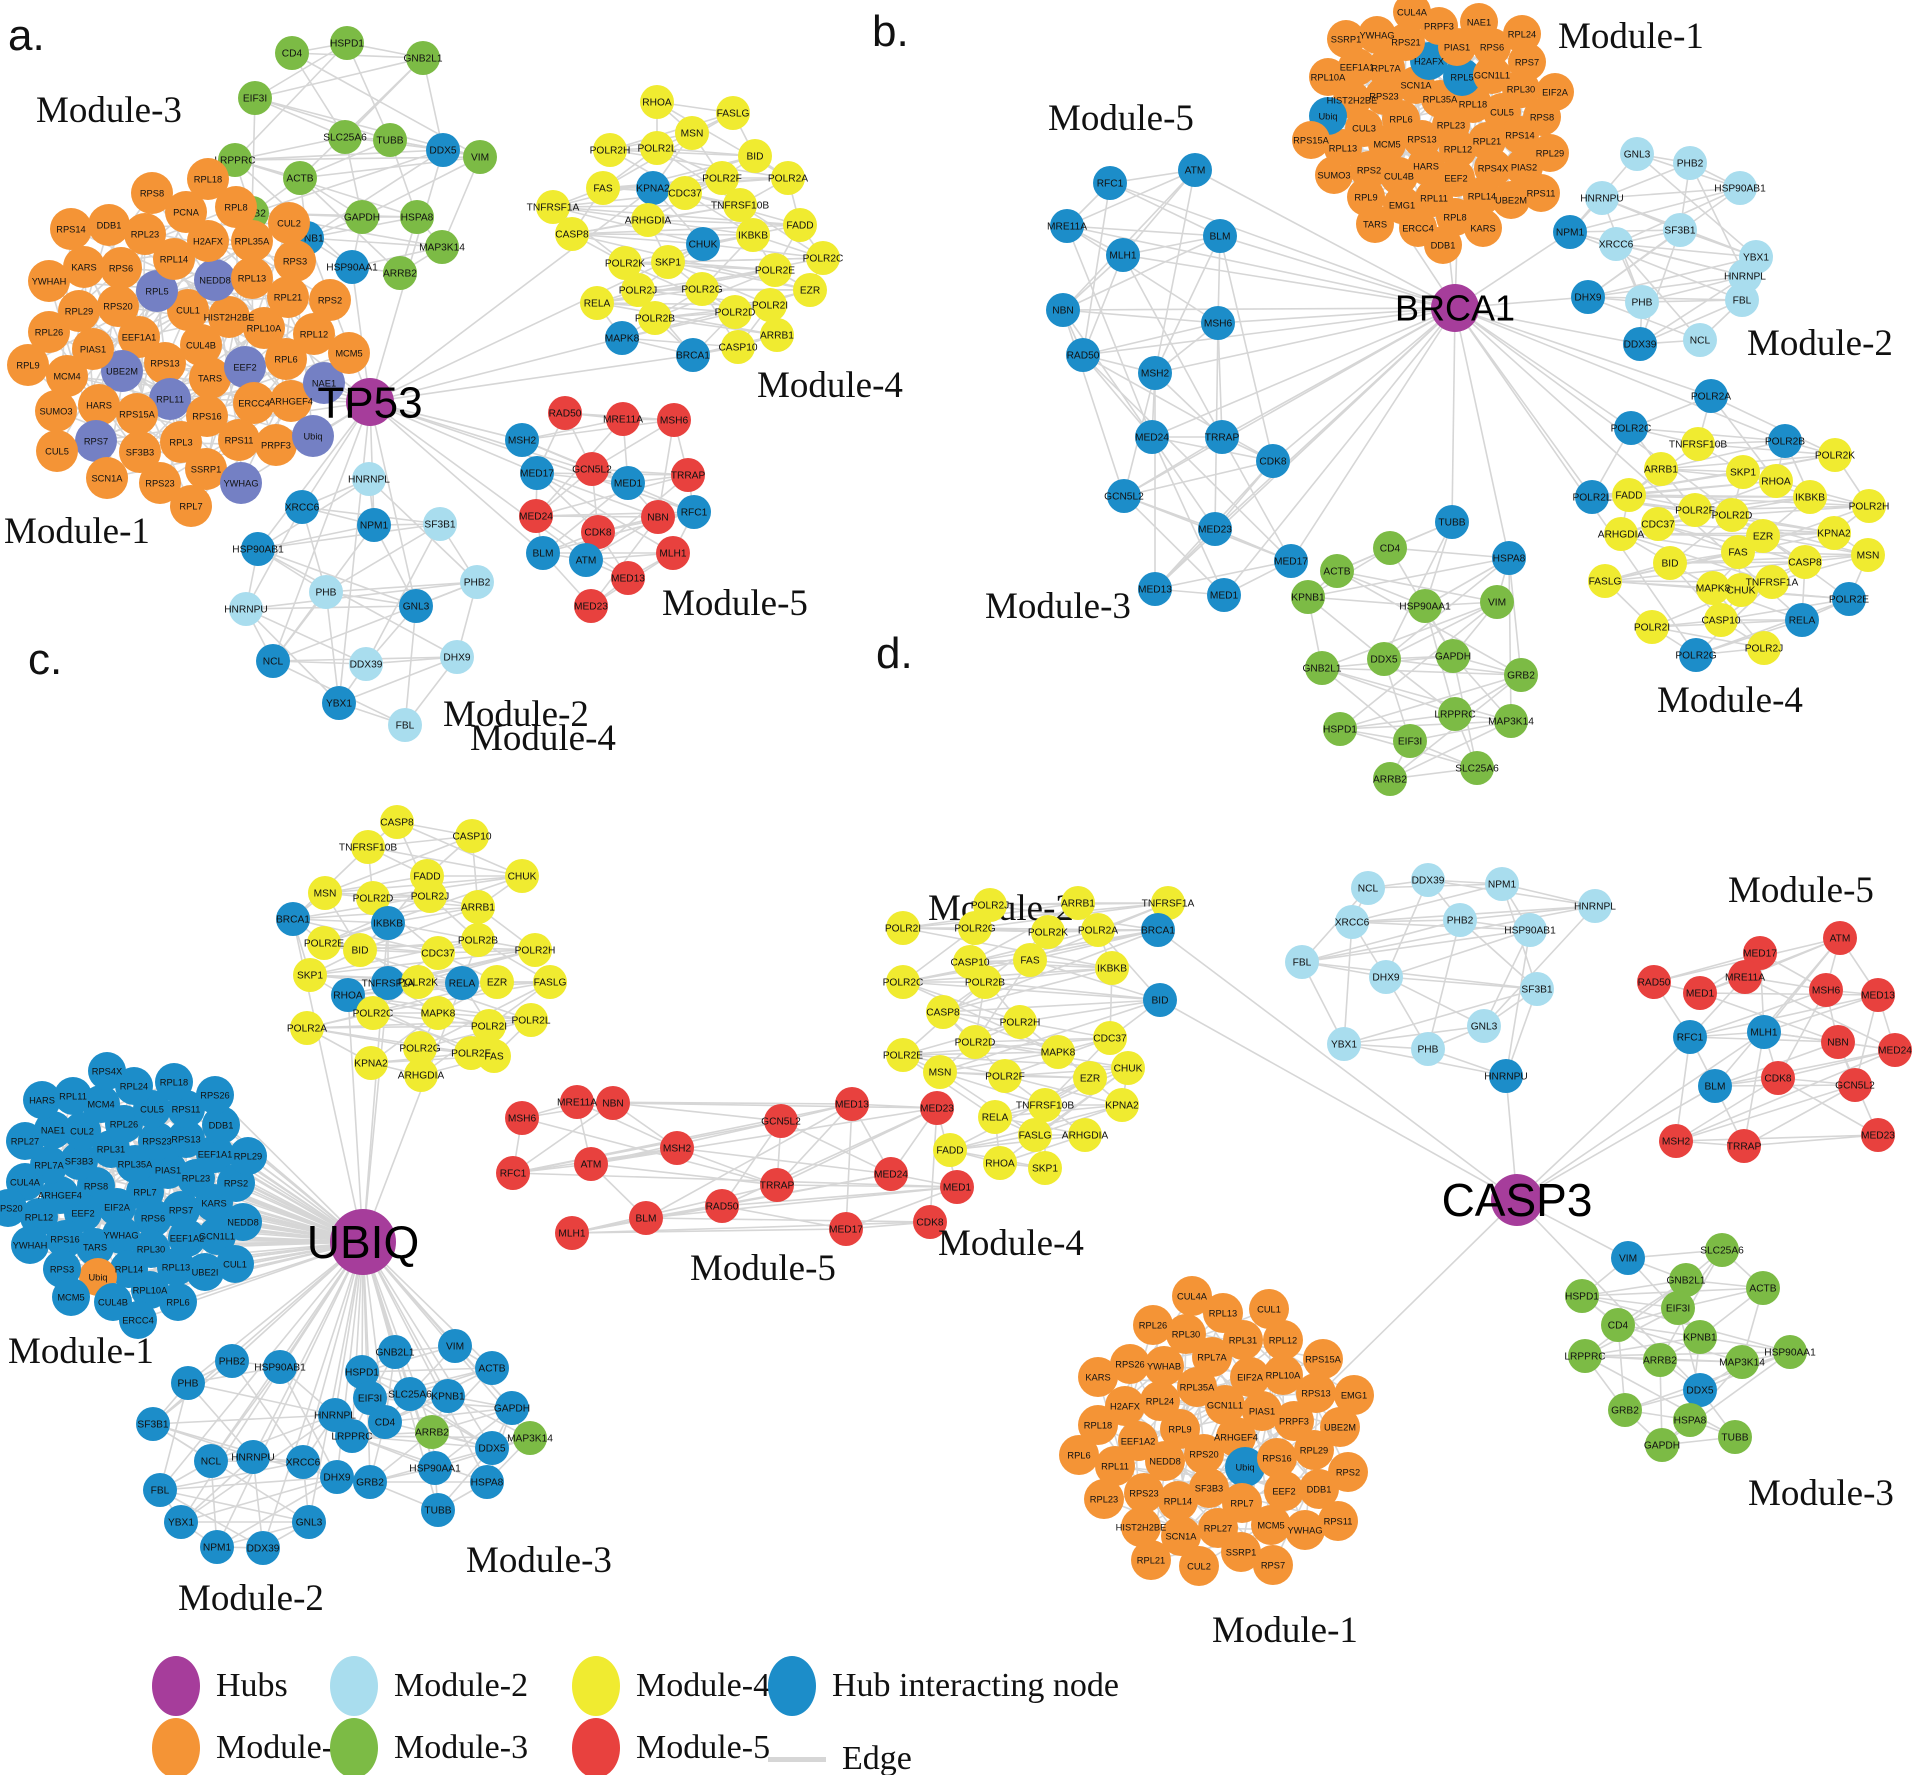  I want to click on node-ATM, so click(1195, 170).